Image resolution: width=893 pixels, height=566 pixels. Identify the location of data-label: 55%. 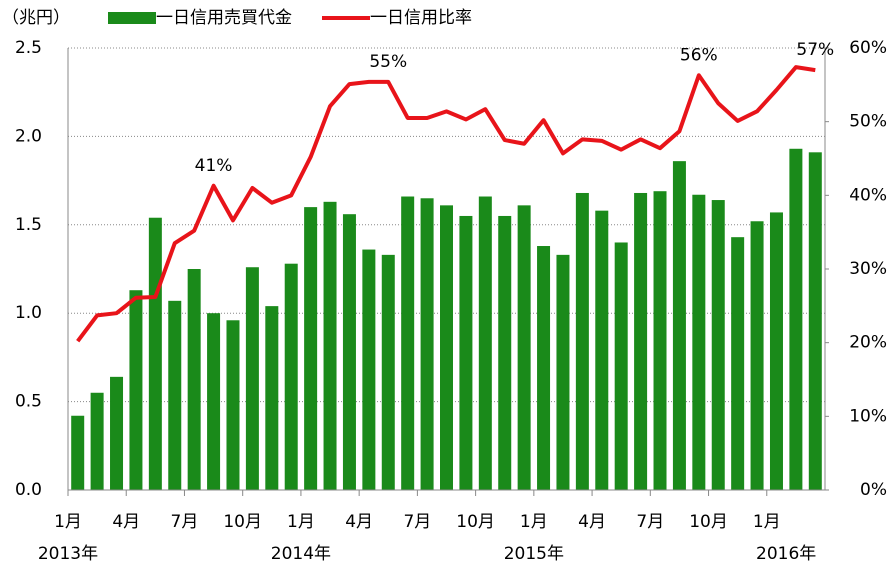
(388, 62).